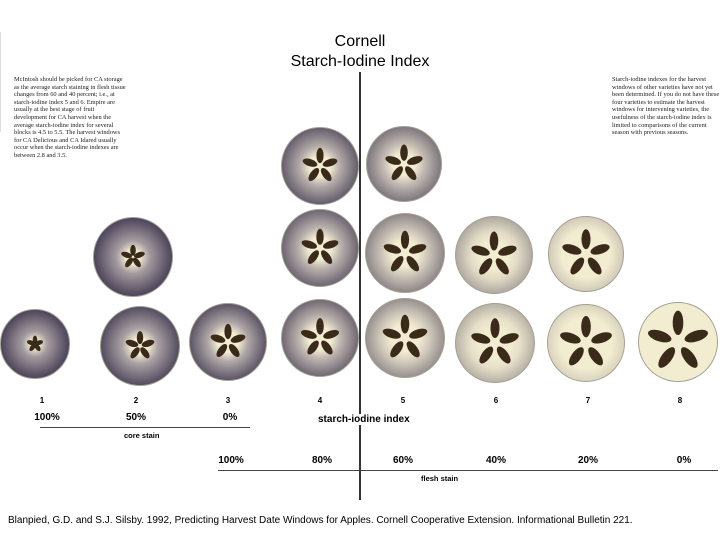  Describe the element at coordinates (0, 82) in the screenshot. I see `edge-line` at that location.